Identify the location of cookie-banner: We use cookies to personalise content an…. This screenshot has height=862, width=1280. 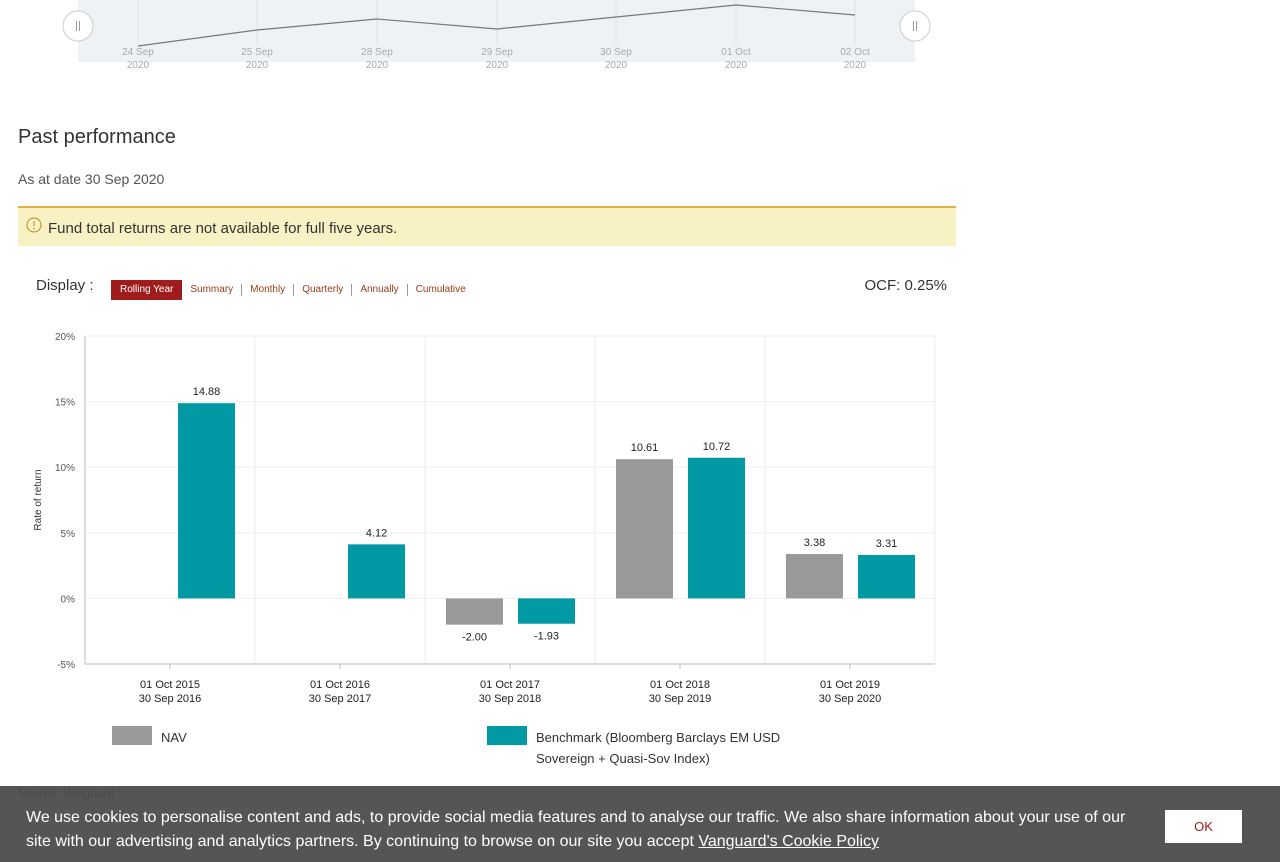
(640, 824).